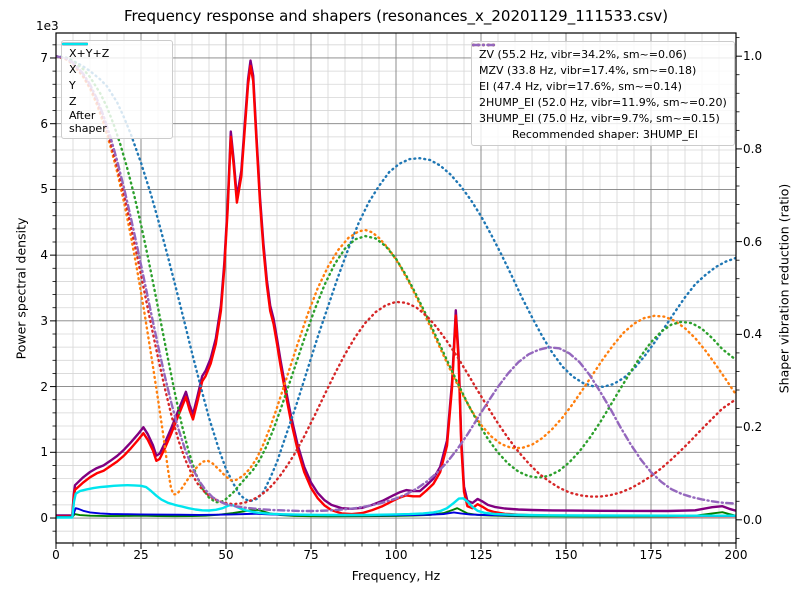 The width and height of the screenshot is (800, 600). Describe the element at coordinates (44, 386) in the screenshot. I see `y-left-tick-label: 2` at that location.